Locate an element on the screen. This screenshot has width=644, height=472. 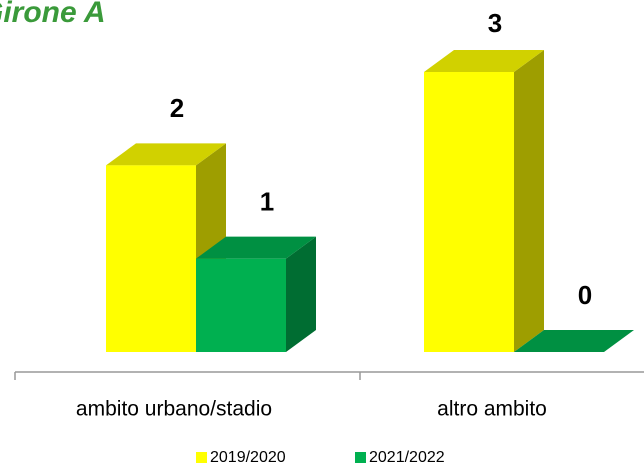
x-tick-label: altro ambito is located at coordinates (492, 409).